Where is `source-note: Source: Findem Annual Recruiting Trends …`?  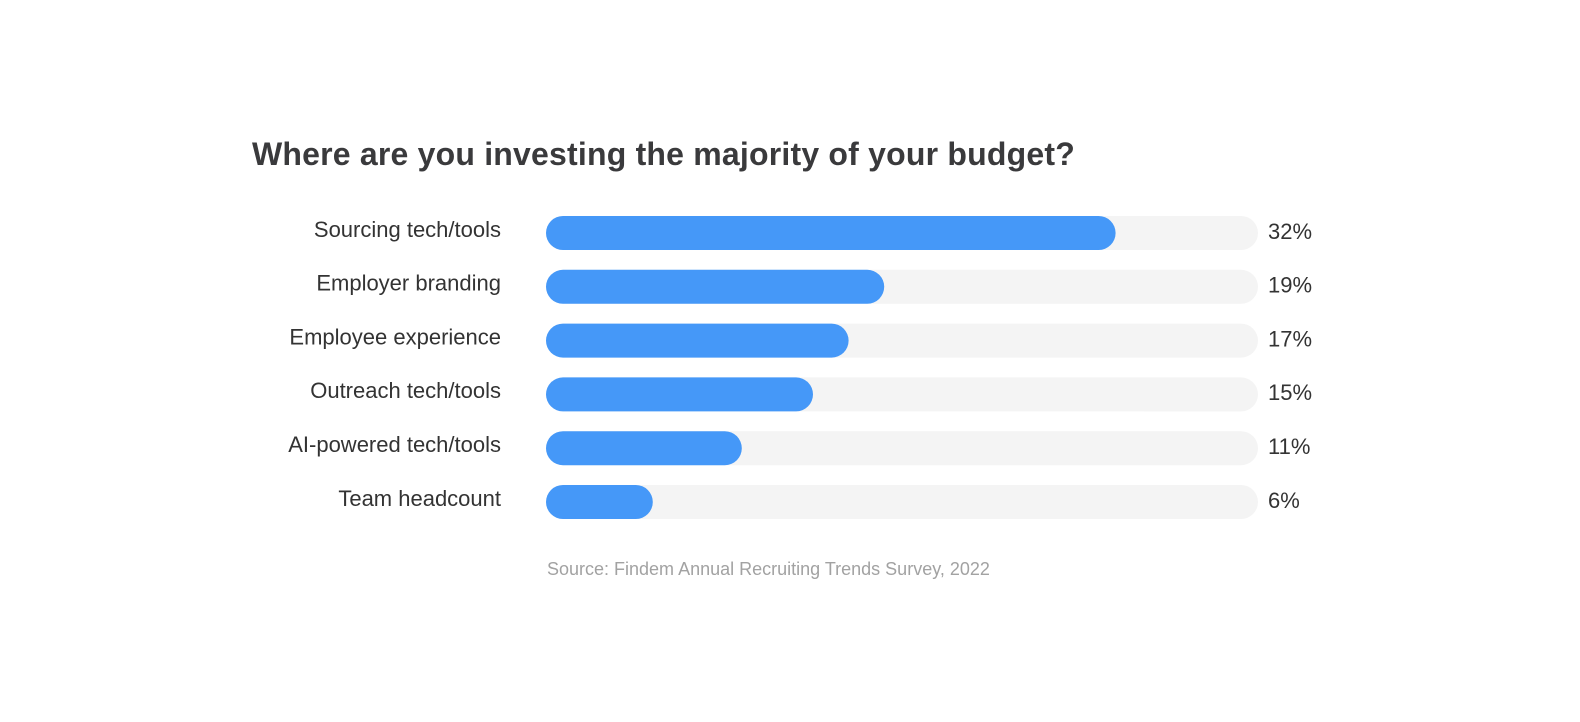
source-note: Source: Findem Annual Recruiting Trends … is located at coordinates (768, 569).